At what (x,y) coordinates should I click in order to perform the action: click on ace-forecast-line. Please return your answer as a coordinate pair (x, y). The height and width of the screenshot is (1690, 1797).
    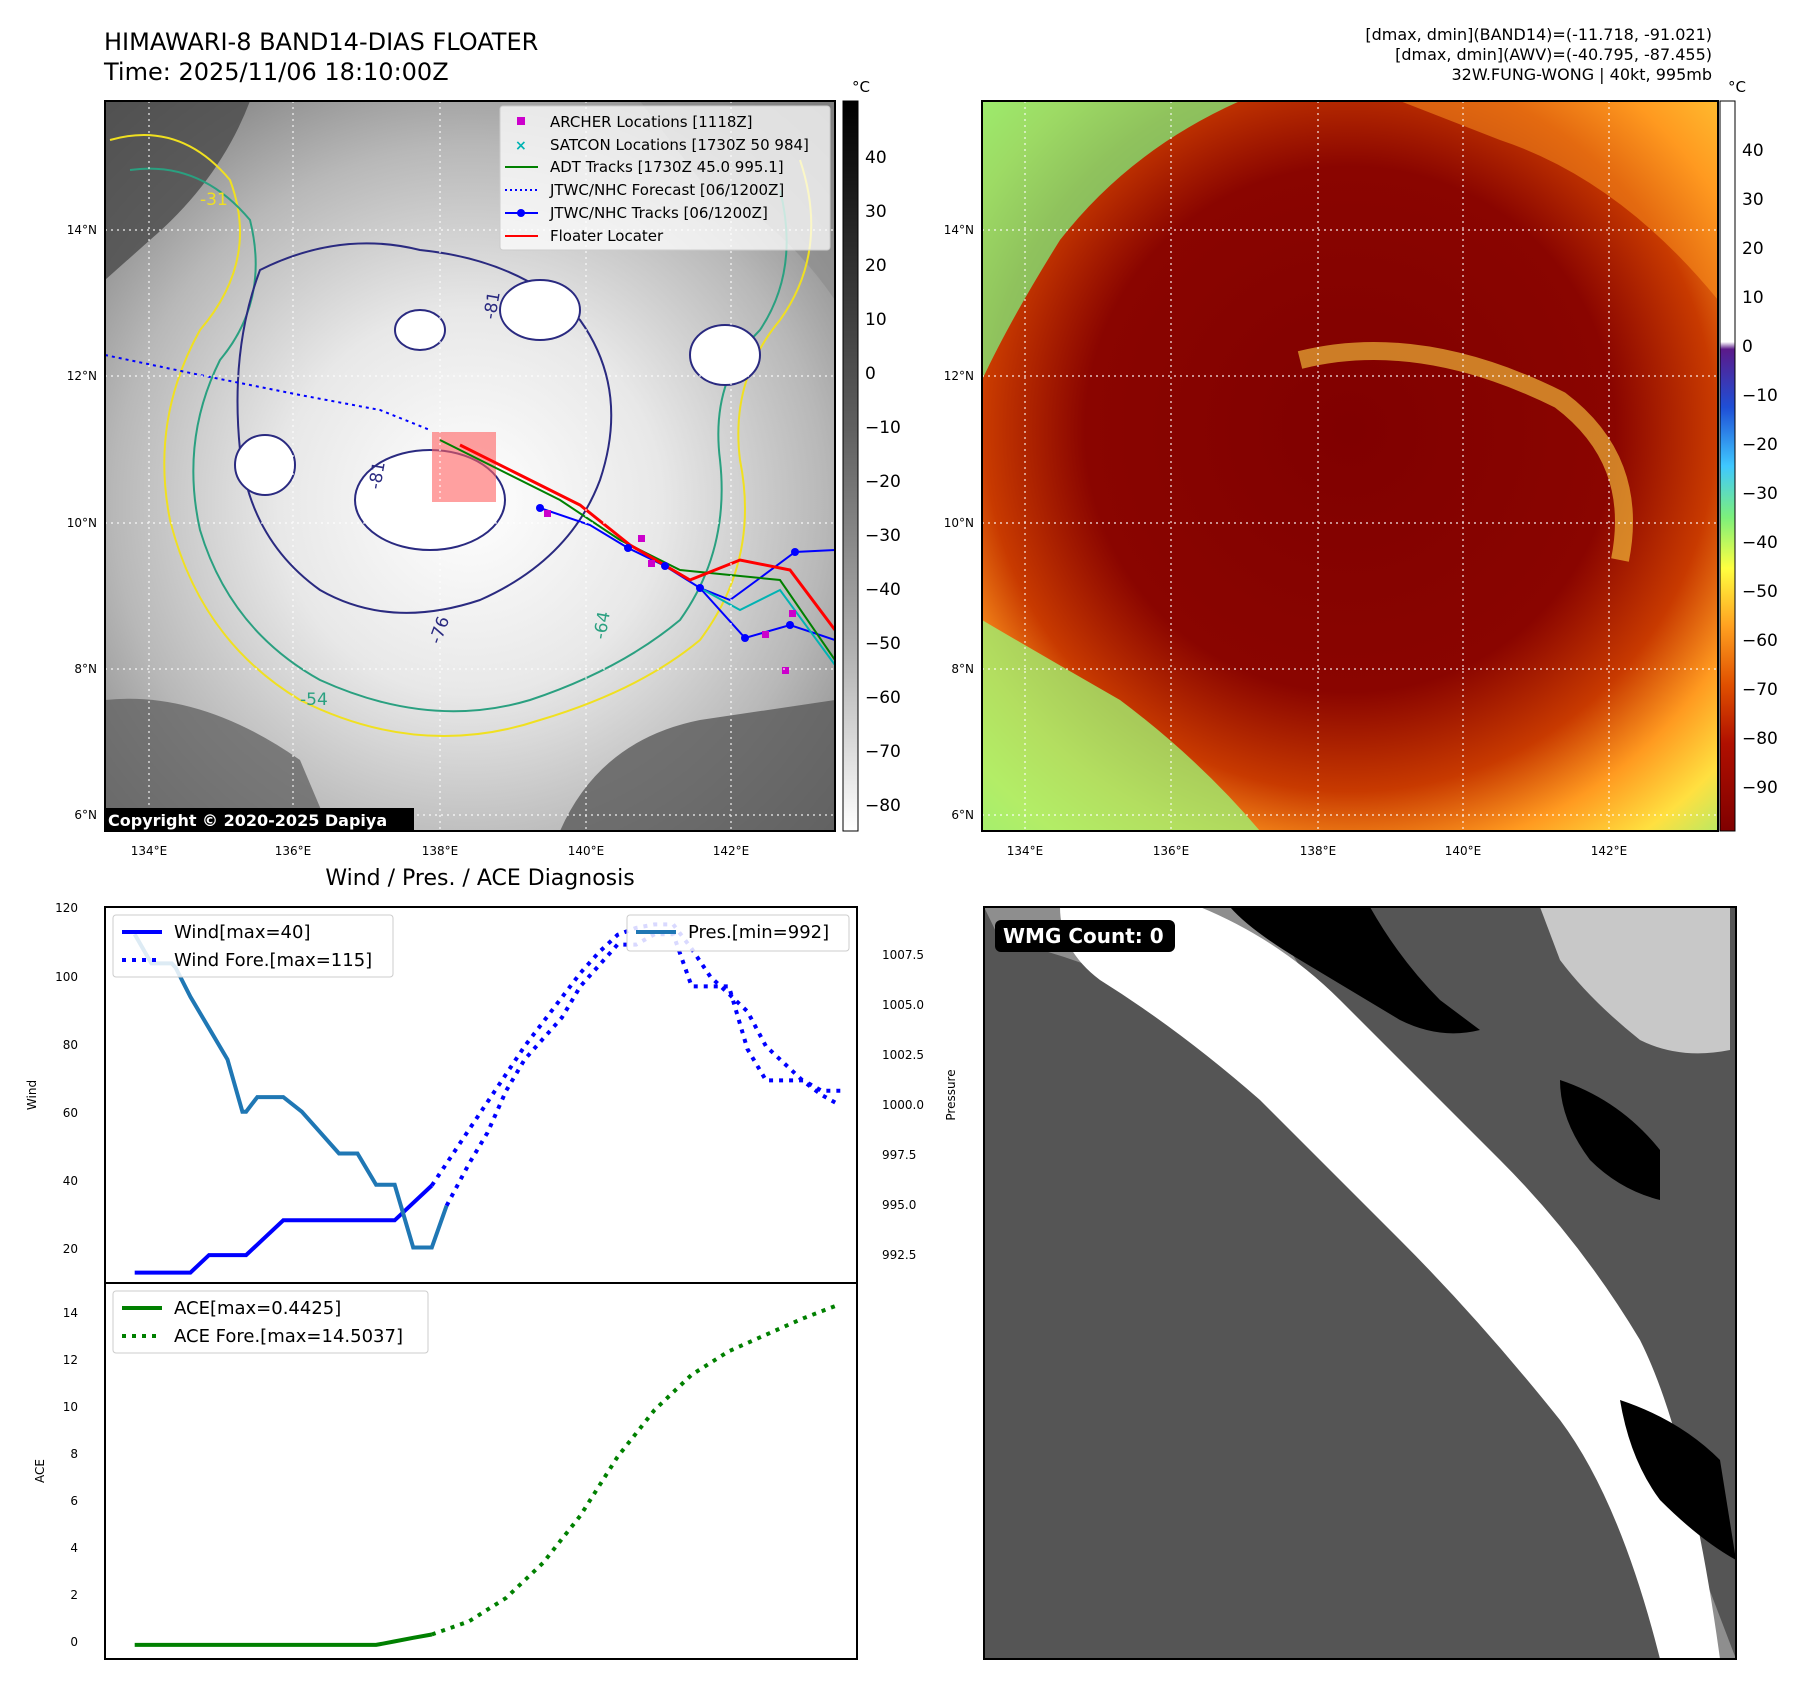
    Looking at the image, I should click on (636, 1469).